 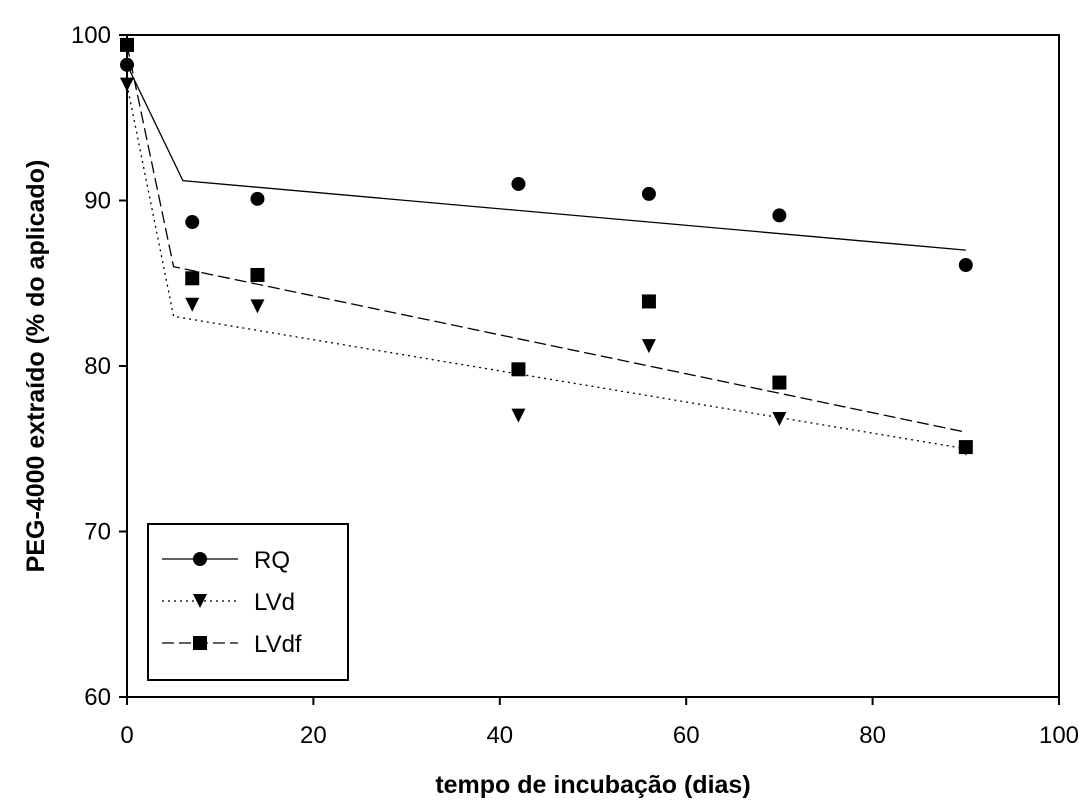 What do you see at coordinates (274, 602) in the screenshot?
I see `legend-label-lvd: LVd` at bounding box center [274, 602].